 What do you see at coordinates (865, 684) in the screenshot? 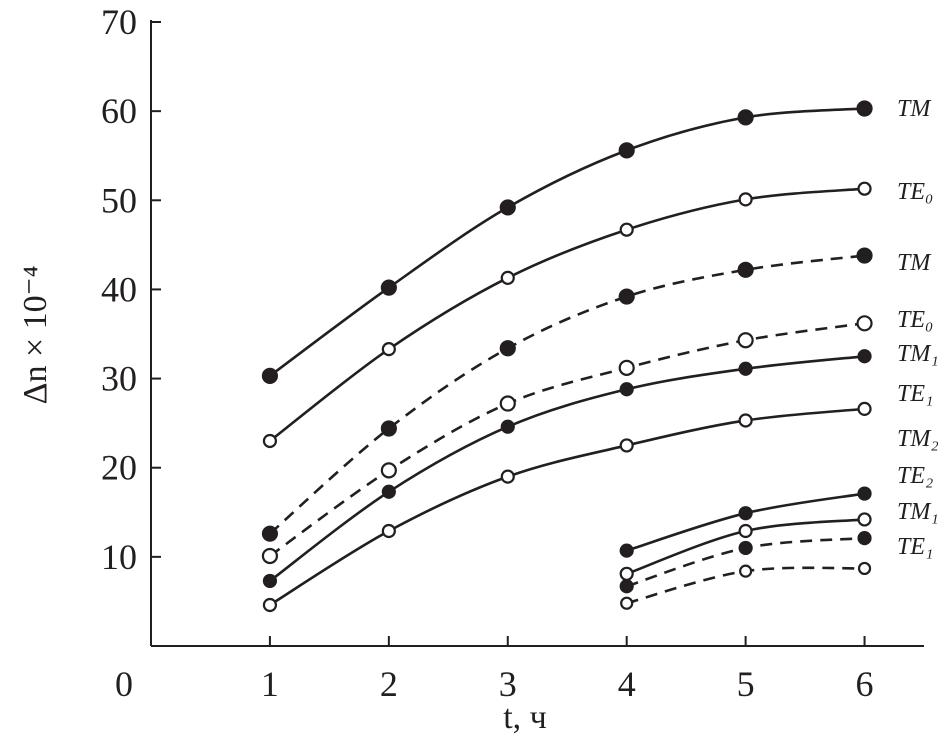
I see `x-tick-label: 6` at bounding box center [865, 684].